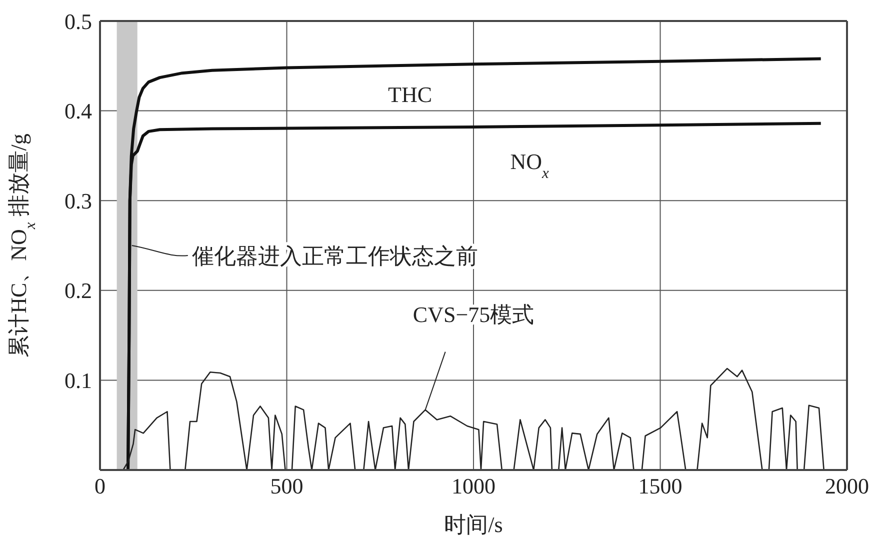  I want to click on x-tick-label: 1500, so click(660, 486).